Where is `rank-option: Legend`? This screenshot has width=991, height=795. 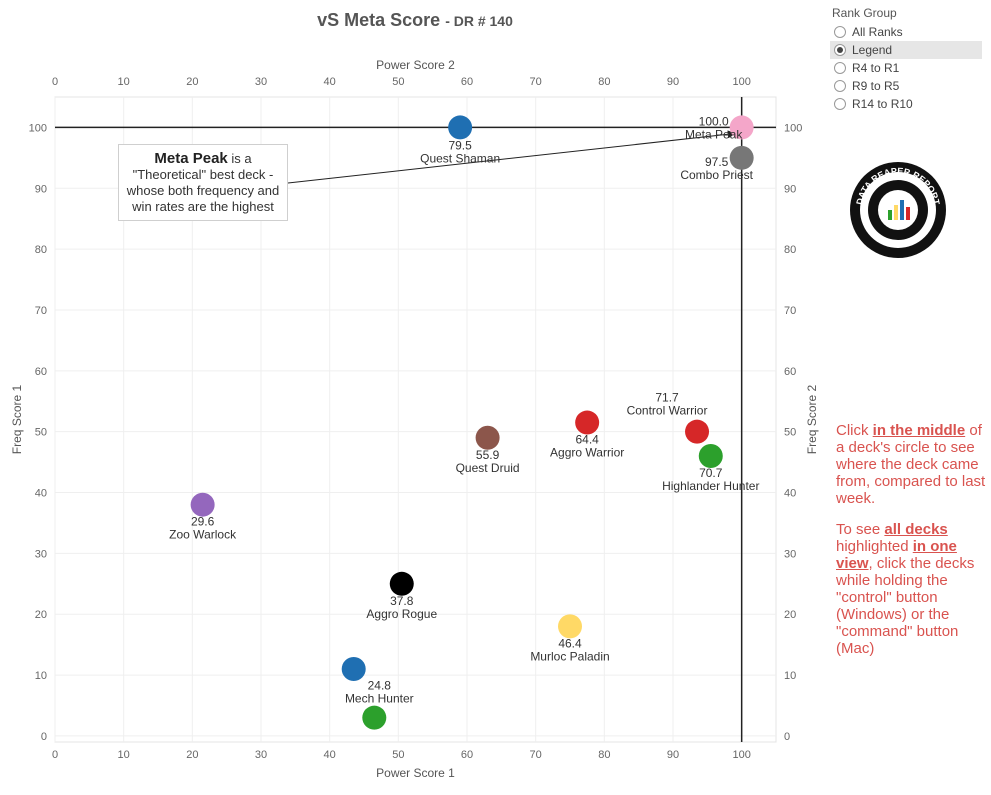 rank-option: Legend is located at coordinates (906, 50).